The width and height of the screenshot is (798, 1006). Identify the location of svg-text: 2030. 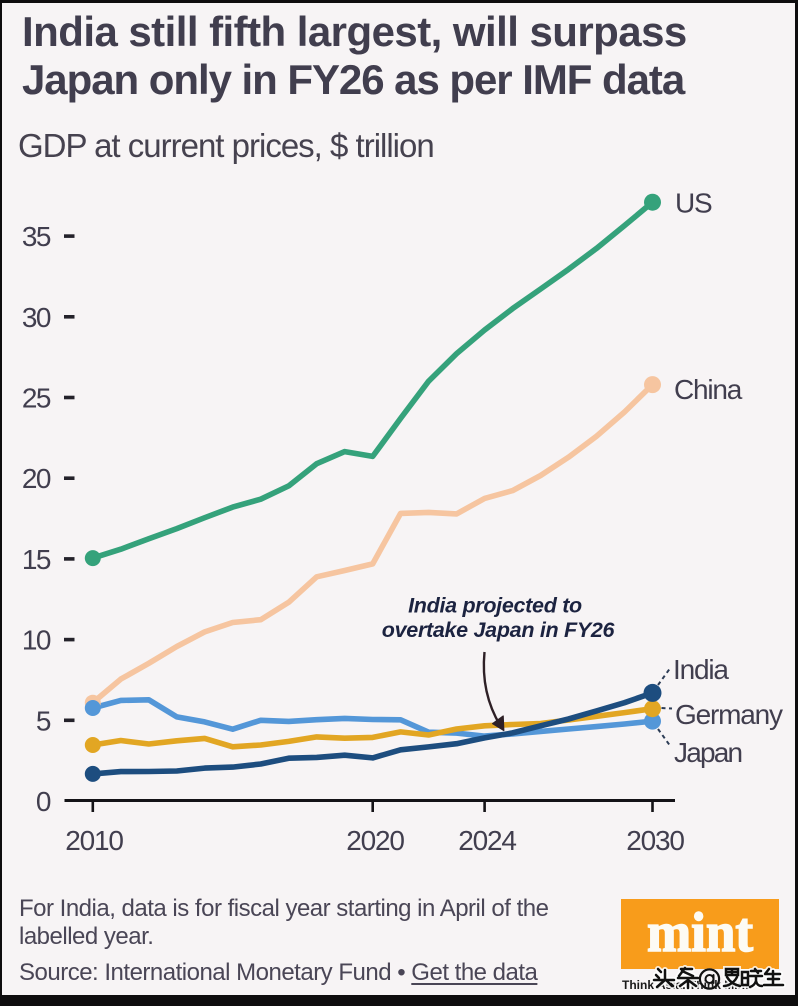
(655, 840).